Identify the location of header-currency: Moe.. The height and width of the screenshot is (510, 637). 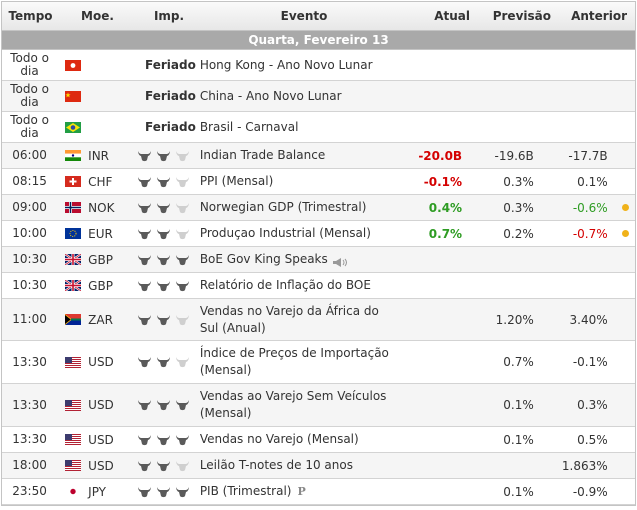
(97, 16).